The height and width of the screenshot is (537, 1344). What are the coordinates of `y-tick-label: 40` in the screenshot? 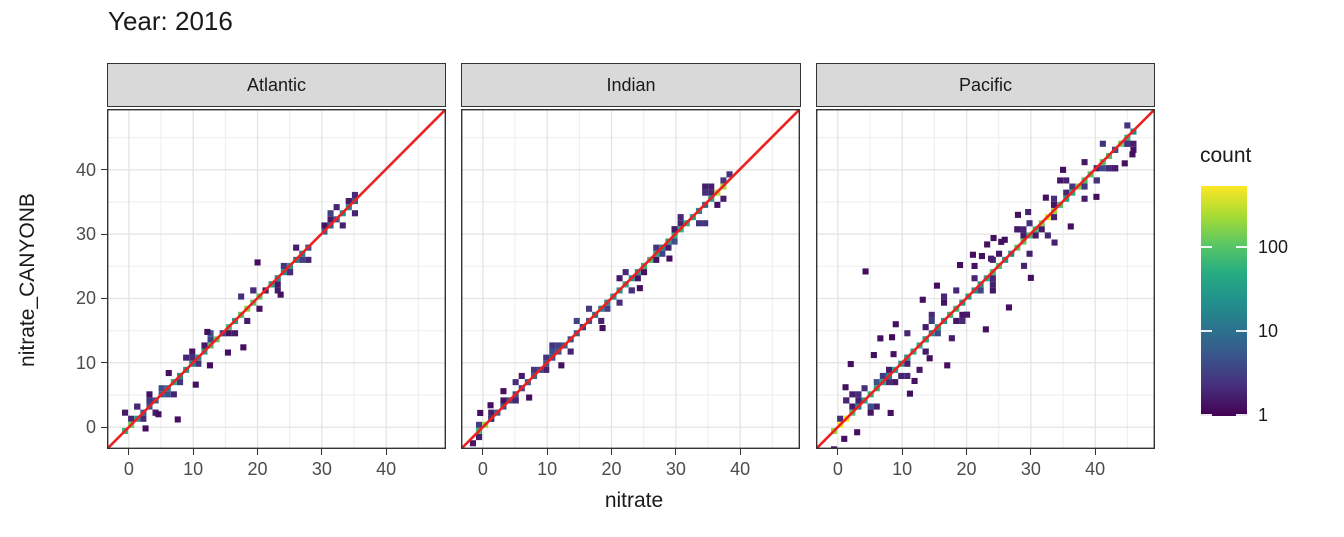 It's located at (85, 169).